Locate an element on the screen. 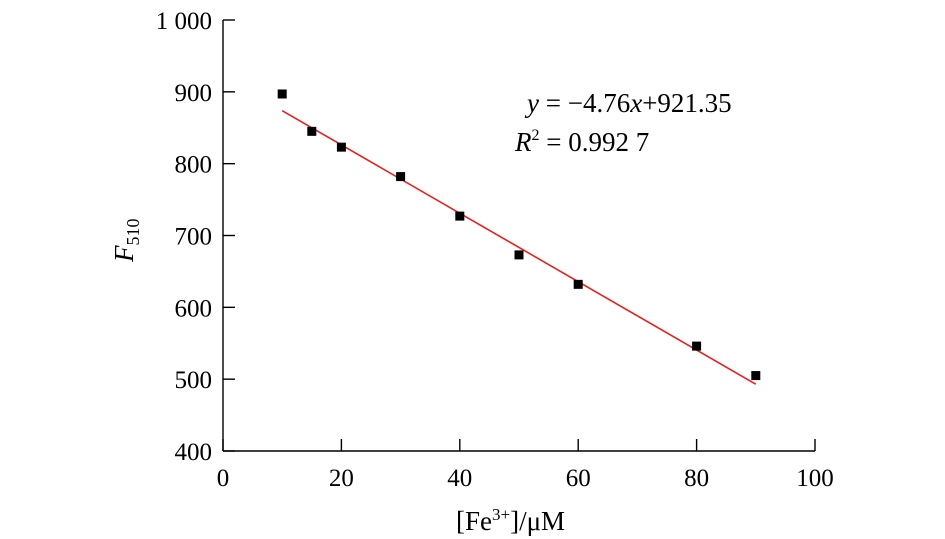 The height and width of the screenshot is (539, 945). x-axis-title: [Fe3+]/μM is located at coordinates (510, 520).